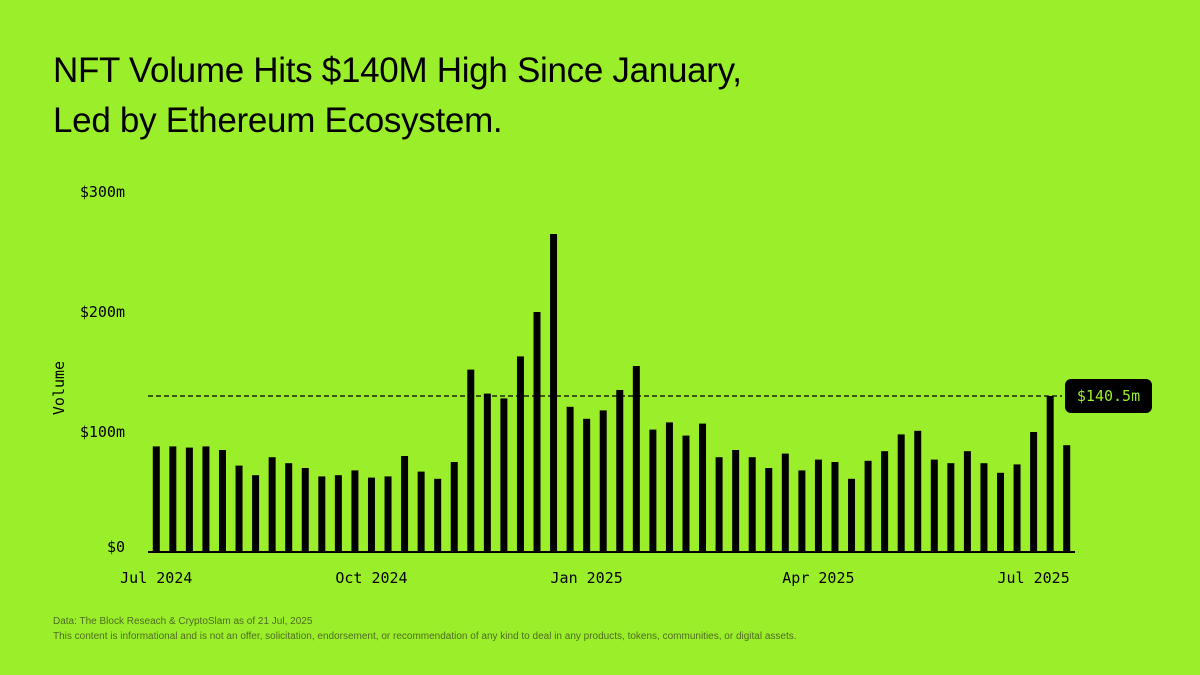 Image resolution: width=1200 pixels, height=675 pixels. What do you see at coordinates (1033, 578) in the screenshot?
I see `x-tick-label: Jul 2025` at bounding box center [1033, 578].